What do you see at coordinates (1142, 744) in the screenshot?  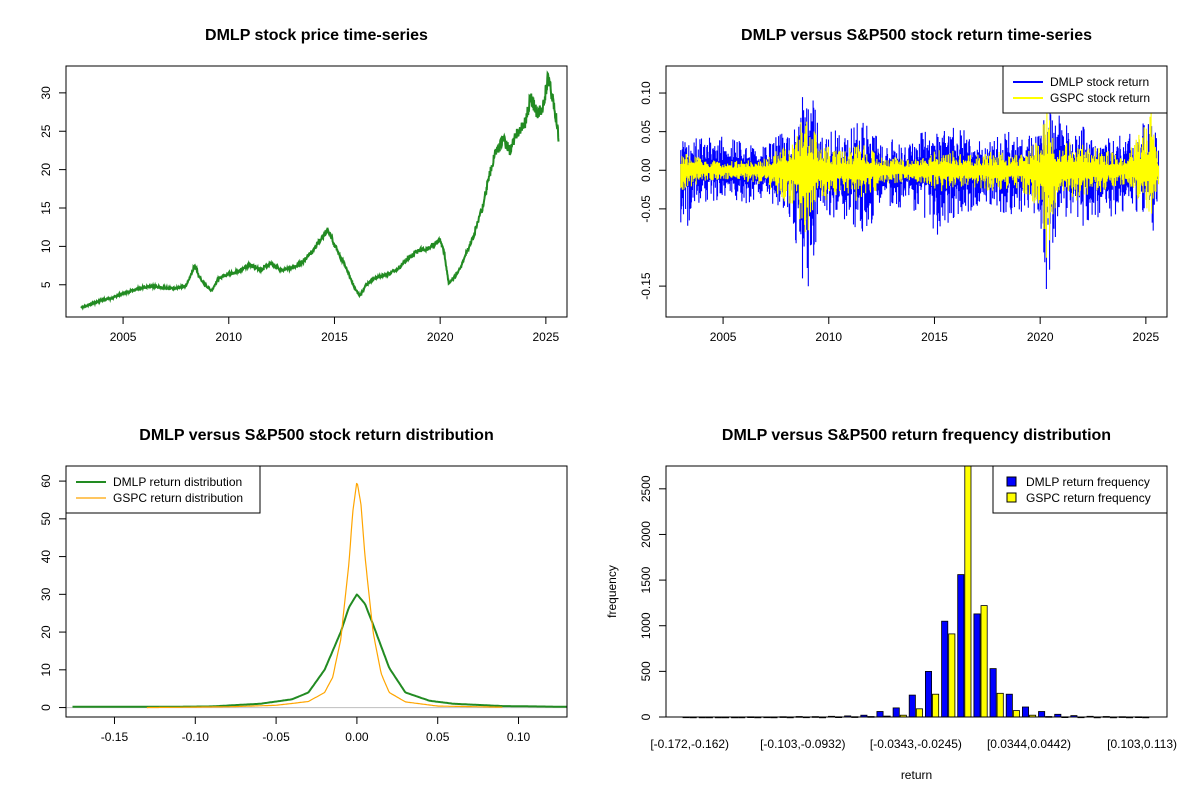 I see `x-category-label: [0.103,0.113)` at bounding box center [1142, 744].